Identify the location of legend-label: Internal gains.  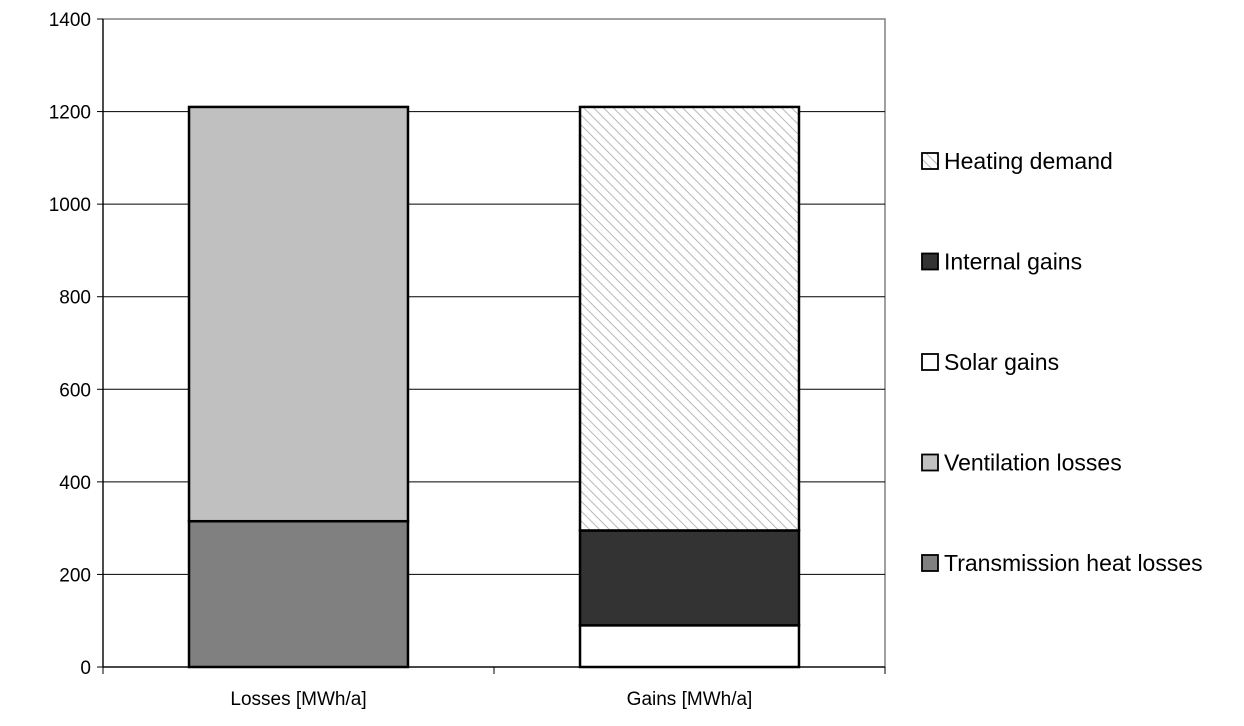
(1013, 262).